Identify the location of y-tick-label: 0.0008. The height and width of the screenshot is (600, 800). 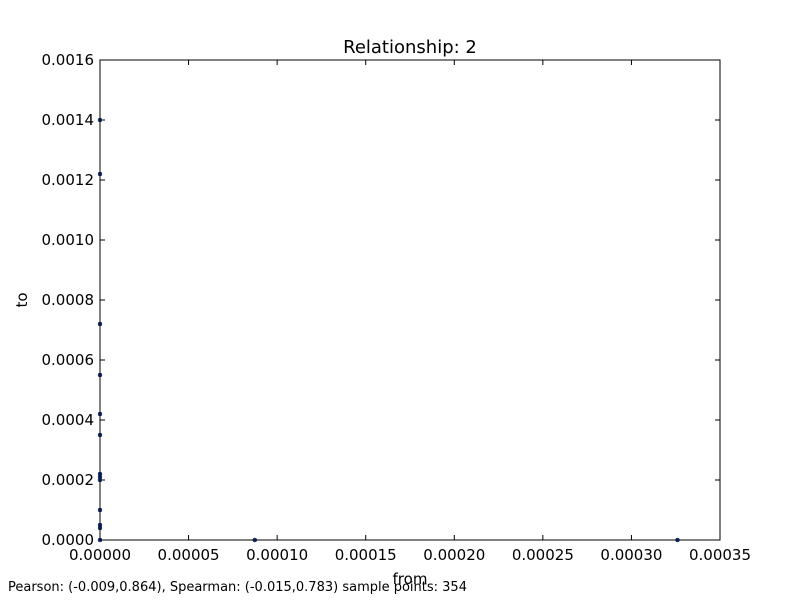
(68, 300).